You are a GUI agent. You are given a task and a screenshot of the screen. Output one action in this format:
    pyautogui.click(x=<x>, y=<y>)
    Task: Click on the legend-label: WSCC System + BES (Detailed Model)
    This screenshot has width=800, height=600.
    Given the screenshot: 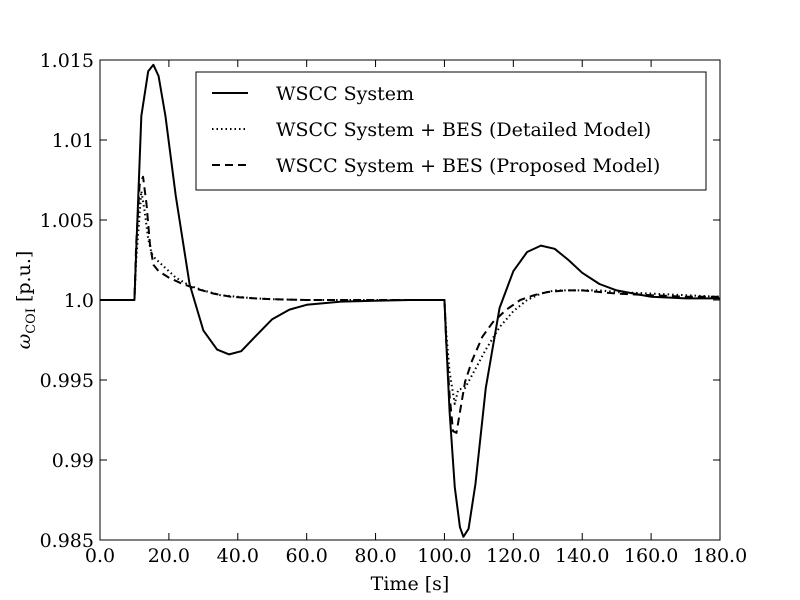 What is the action you would take?
    pyautogui.click(x=463, y=130)
    